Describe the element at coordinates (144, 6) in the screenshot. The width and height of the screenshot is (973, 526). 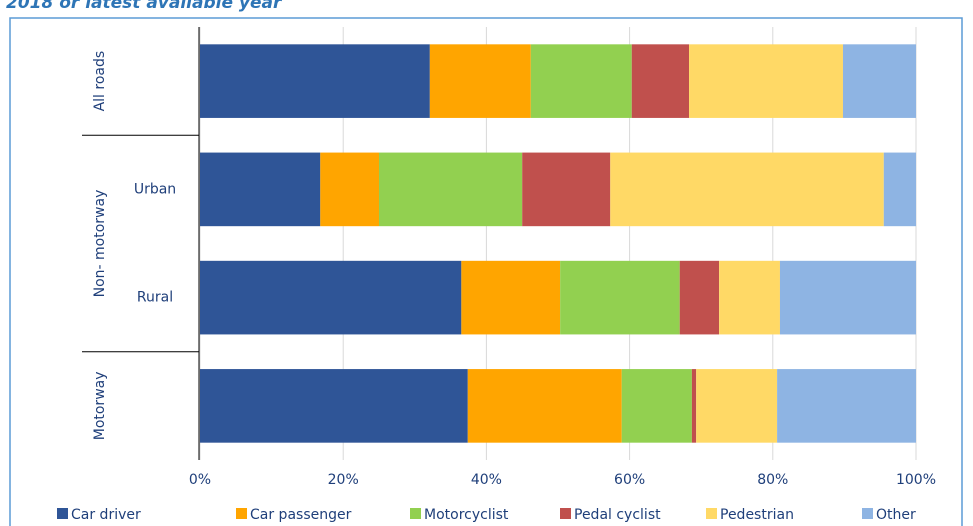
I see `chart-subtitle: 2018 or latest available year` at that location.